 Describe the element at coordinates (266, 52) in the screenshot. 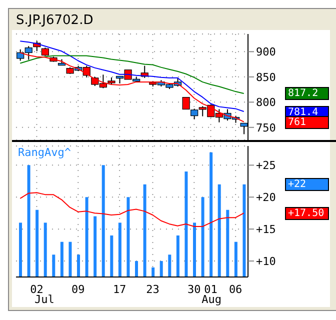

I see `y-tick-label: 900` at that location.